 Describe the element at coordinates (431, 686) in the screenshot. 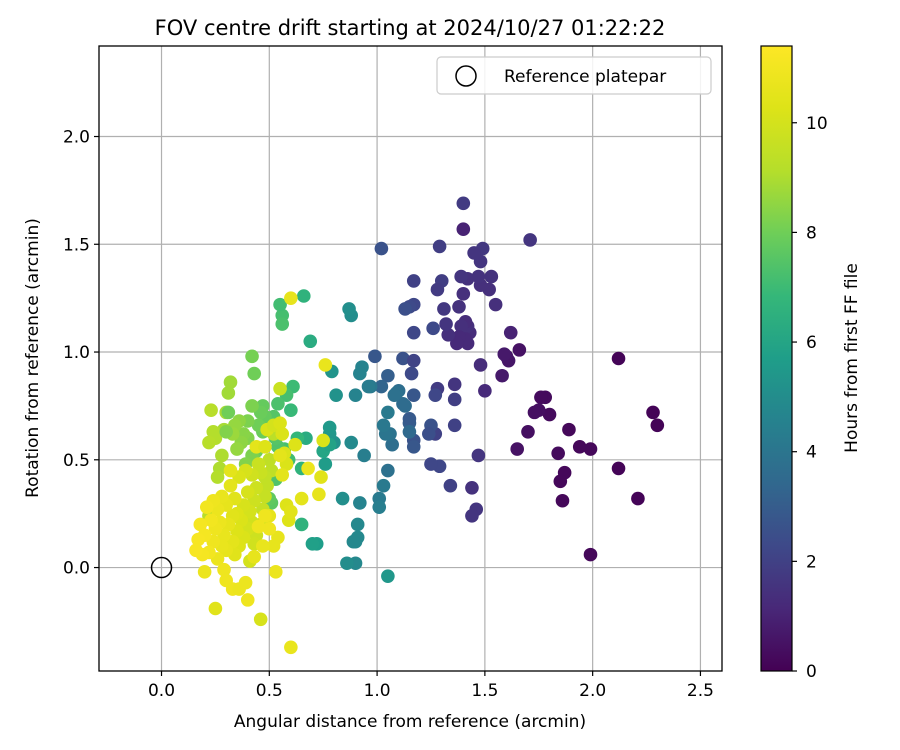

I see `x-axis-ticks: 0.0 0.5 1.0 1.5 2.0 2.5` at that location.